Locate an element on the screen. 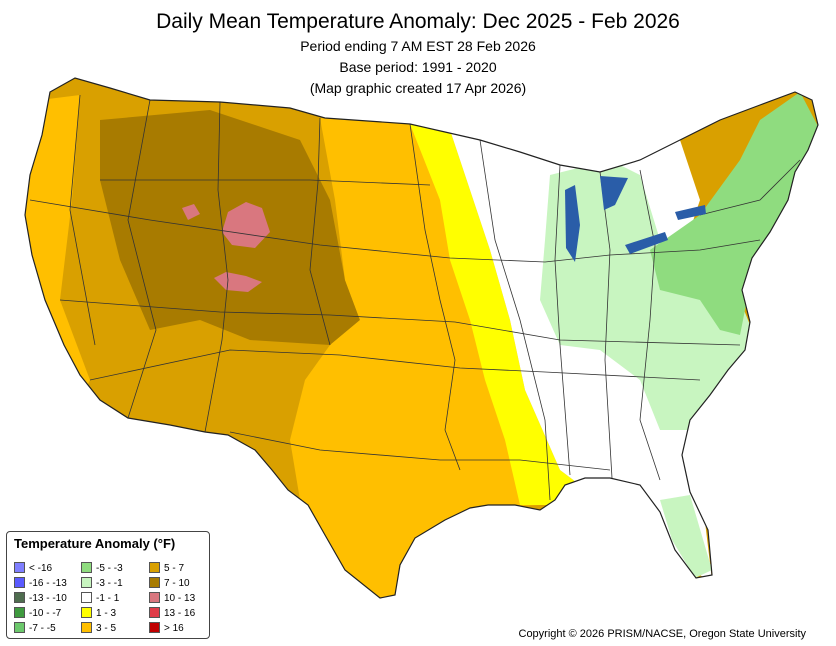  region-wyoming-hotspot is located at coordinates (246, 225).